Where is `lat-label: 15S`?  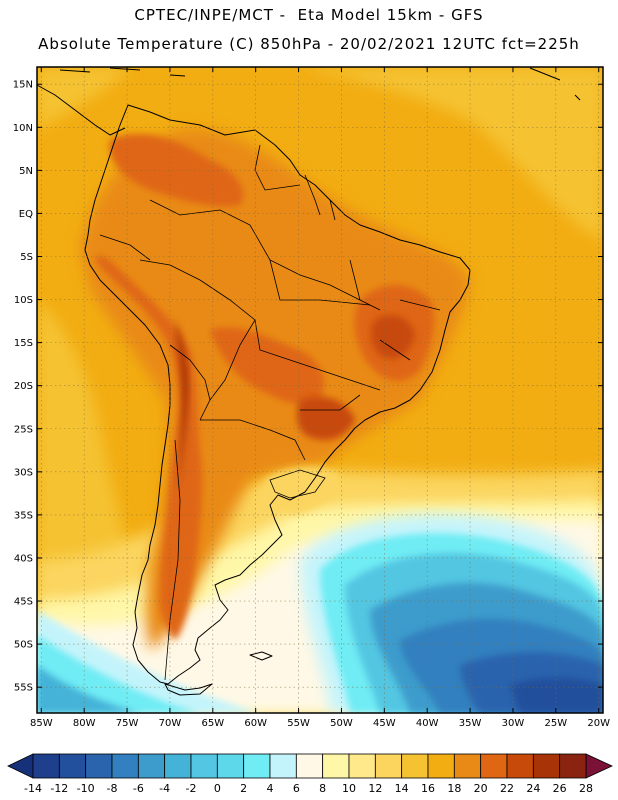 lat-label: 15S is located at coordinates (23, 343).